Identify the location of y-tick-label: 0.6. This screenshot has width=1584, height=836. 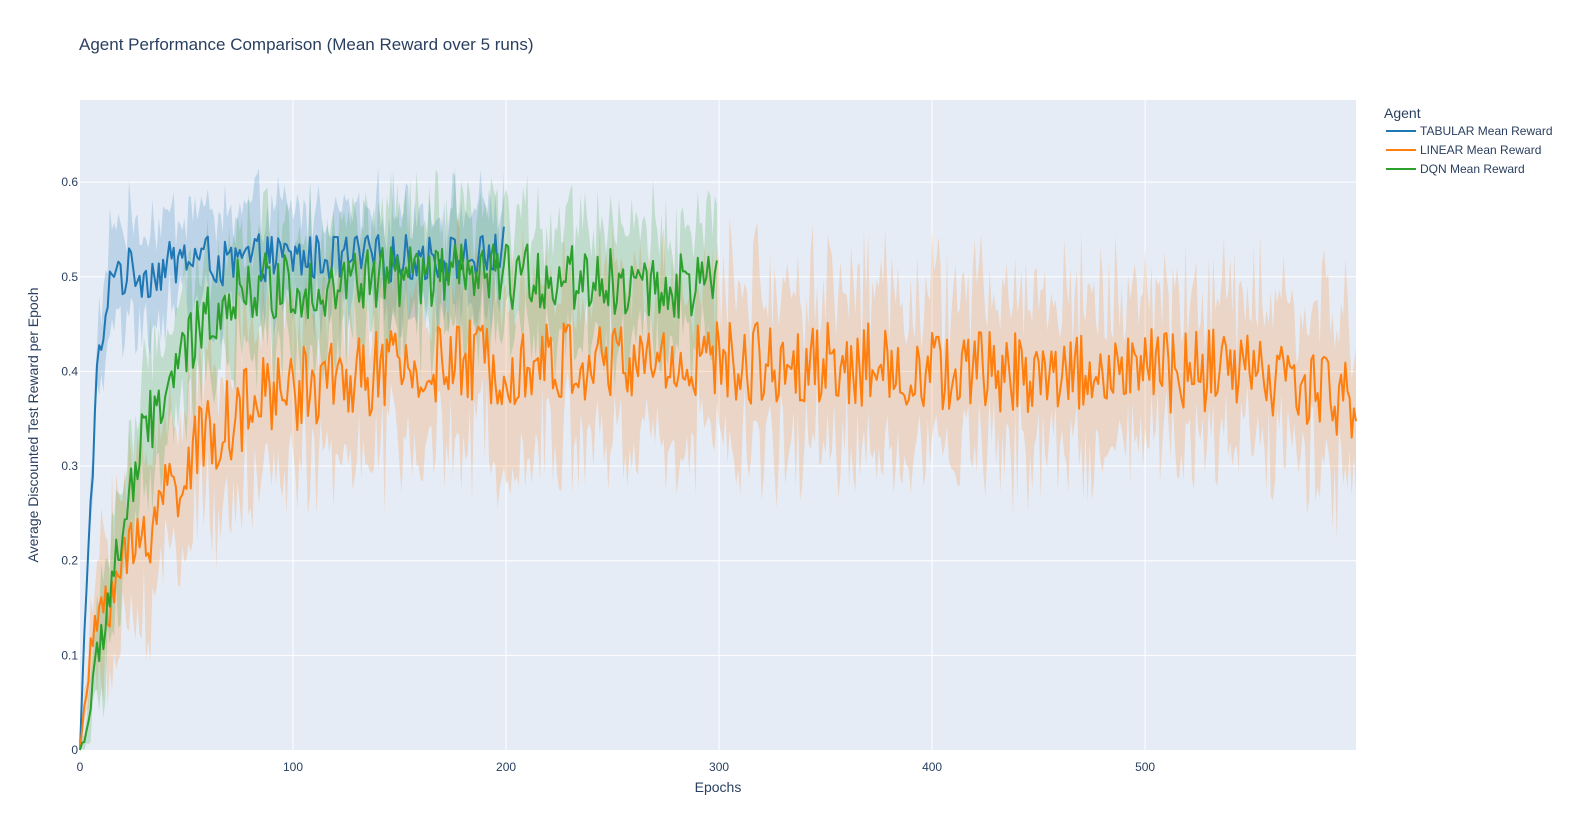
(69, 182).